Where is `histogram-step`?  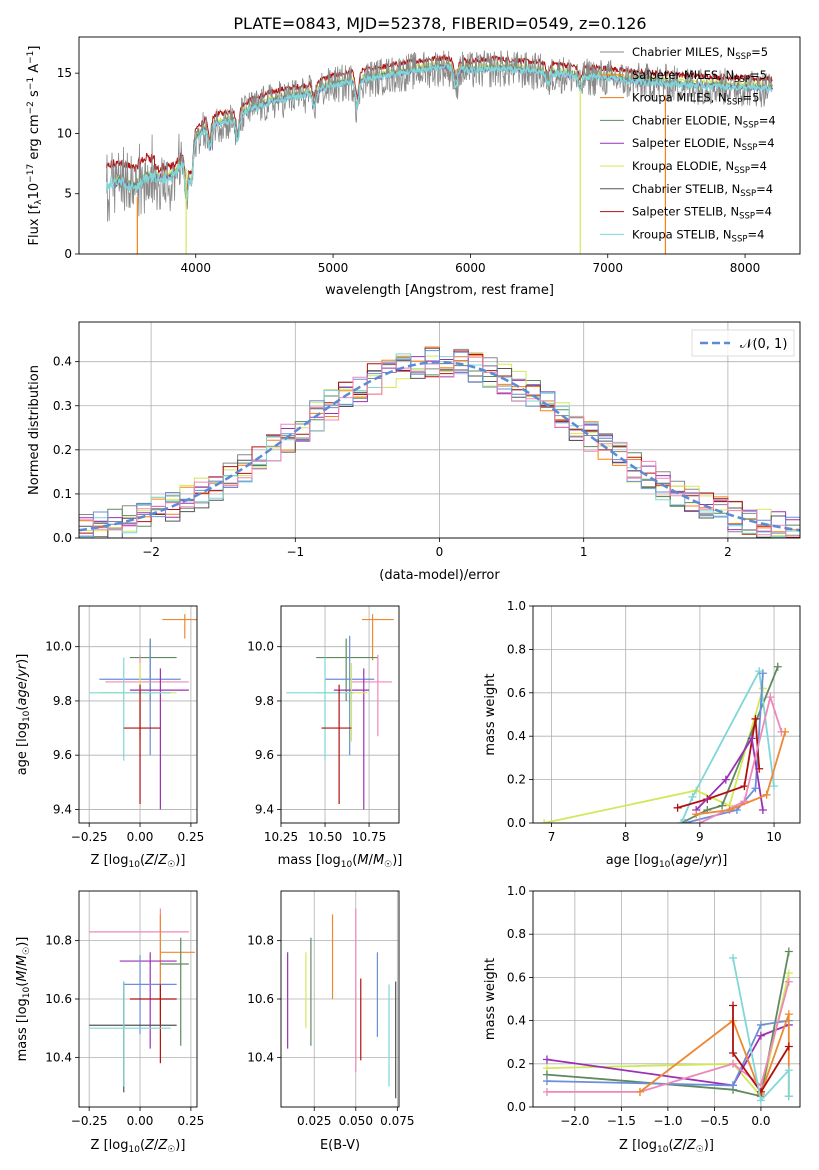 histogram-step is located at coordinates (439, 447).